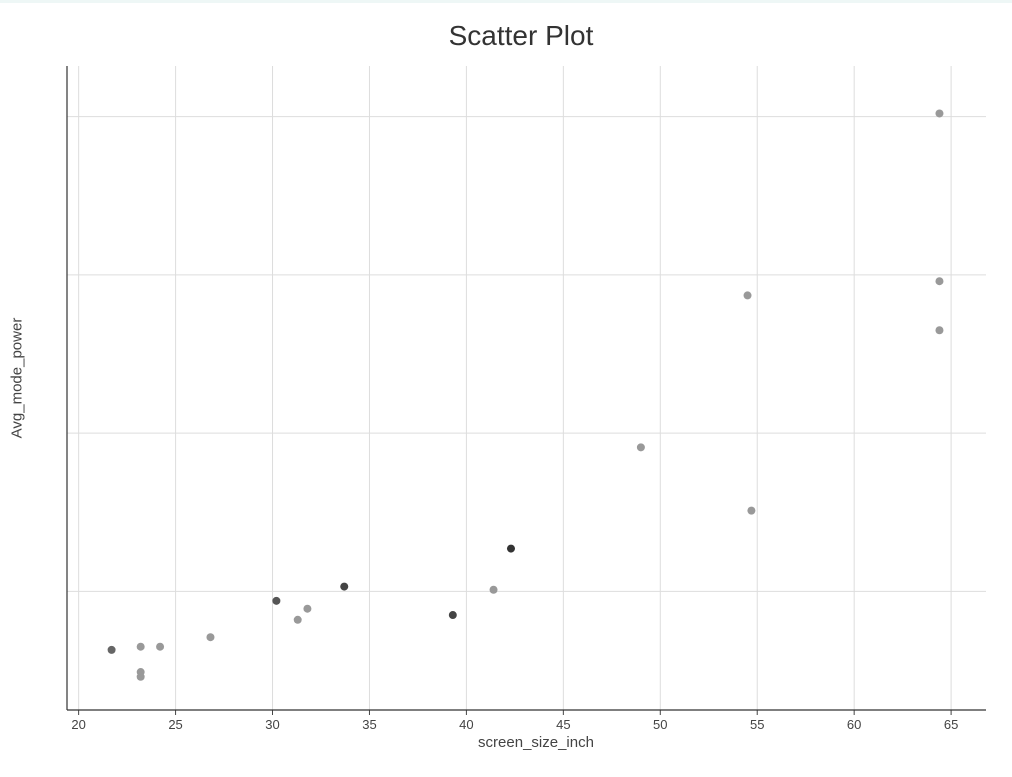 The image size is (1012, 777). I want to click on x-tick-label: 55, so click(757, 724).